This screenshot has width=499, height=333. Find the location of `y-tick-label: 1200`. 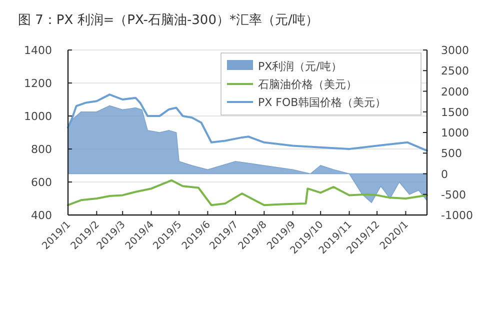

y-tick-label: 1200 is located at coordinates (38, 83).